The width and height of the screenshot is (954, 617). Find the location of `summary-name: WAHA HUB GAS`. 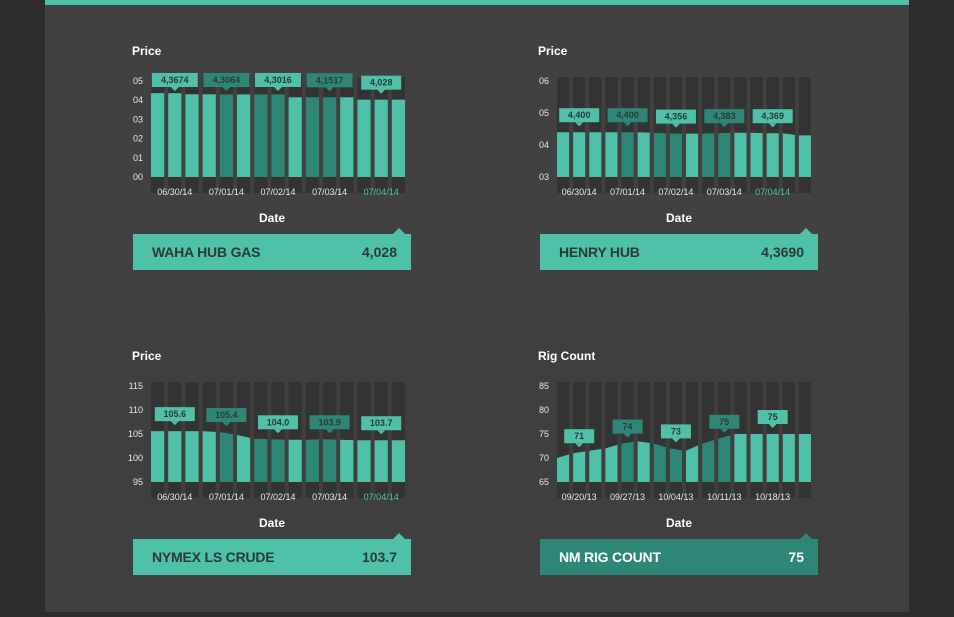

summary-name: WAHA HUB GAS is located at coordinates (206, 252).